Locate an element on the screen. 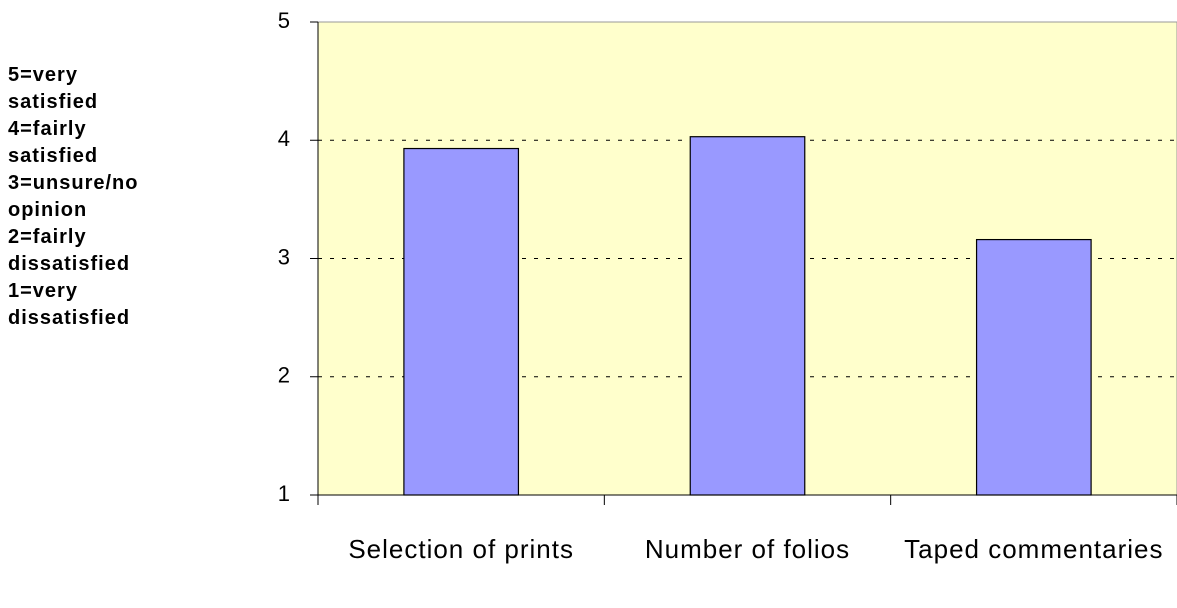 This screenshot has height=608, width=1177. x-tick-label: Selection of prints is located at coordinates (461, 549).